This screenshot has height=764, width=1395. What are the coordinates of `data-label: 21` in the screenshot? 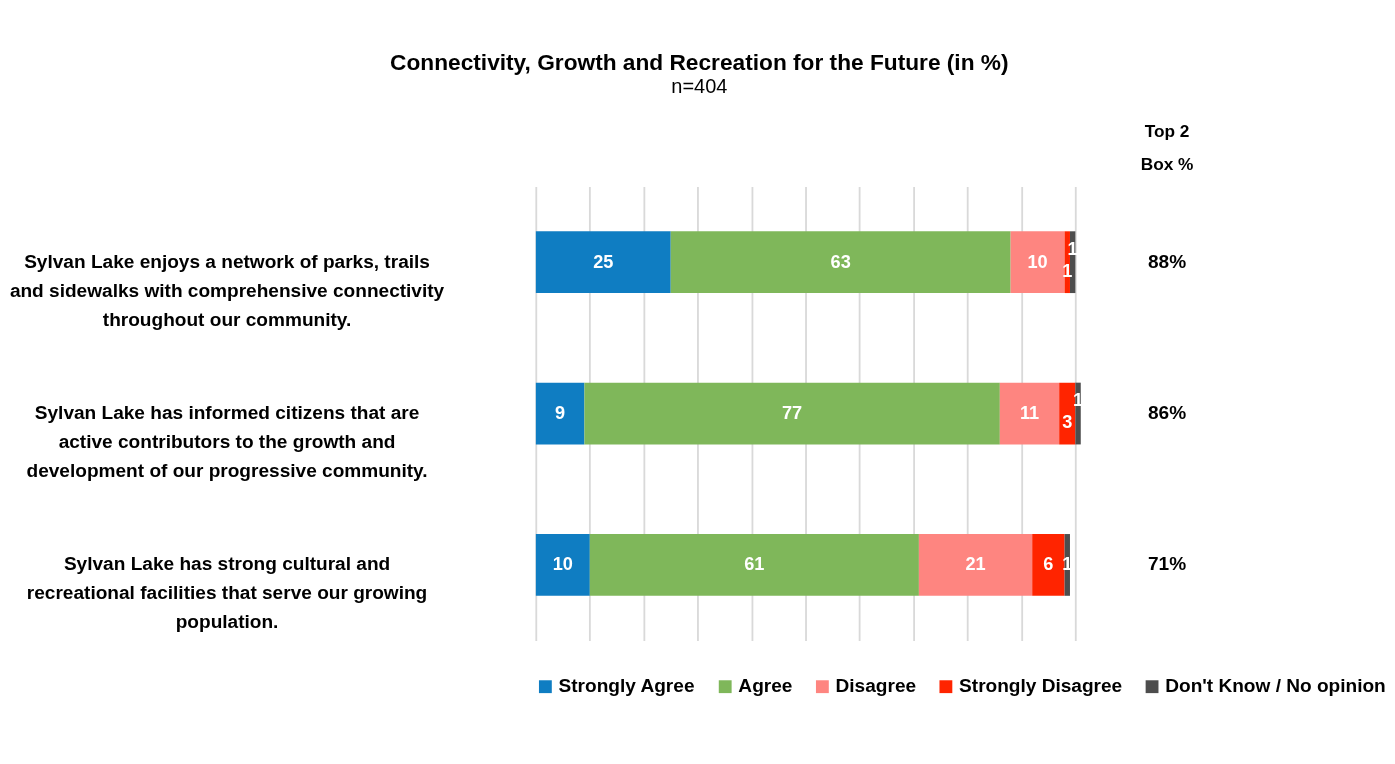 It's located at (975, 564).